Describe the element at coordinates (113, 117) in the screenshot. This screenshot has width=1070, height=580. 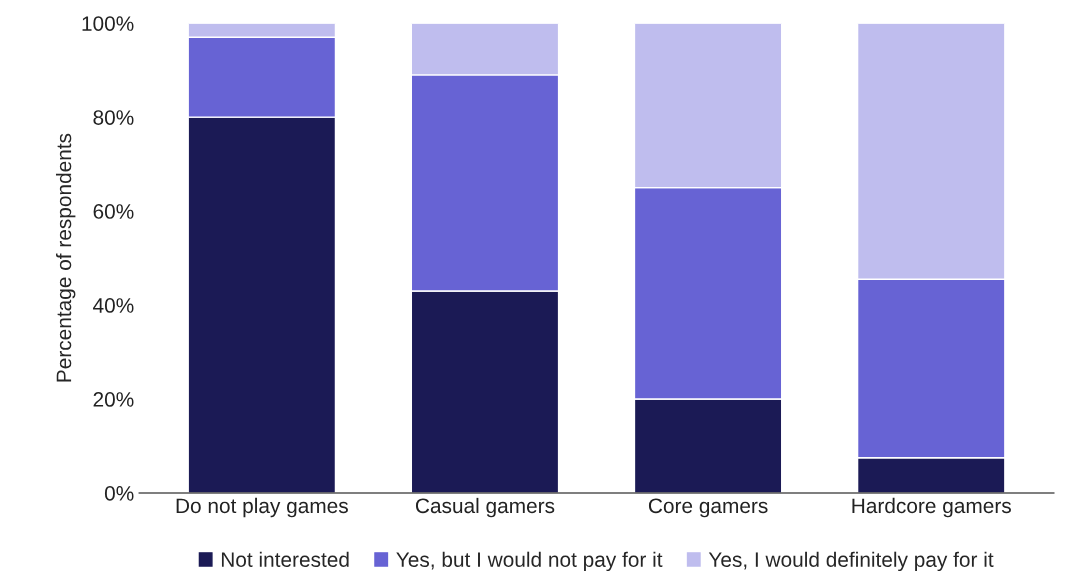
I see `y-tick-label: 80%` at that location.